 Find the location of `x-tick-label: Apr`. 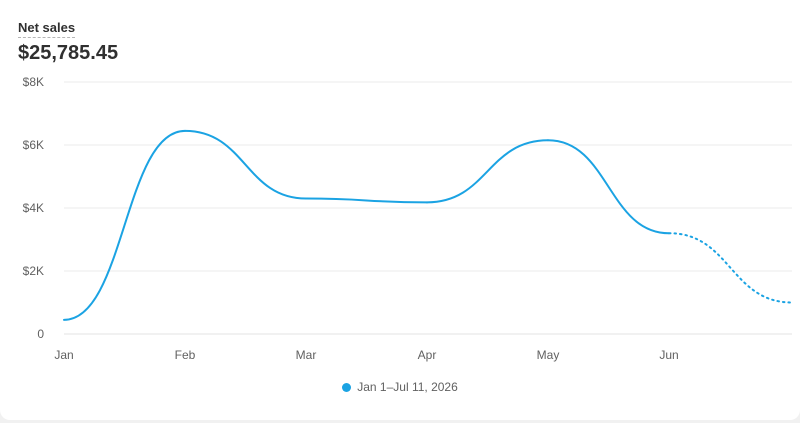

x-tick-label: Apr is located at coordinates (427, 355).